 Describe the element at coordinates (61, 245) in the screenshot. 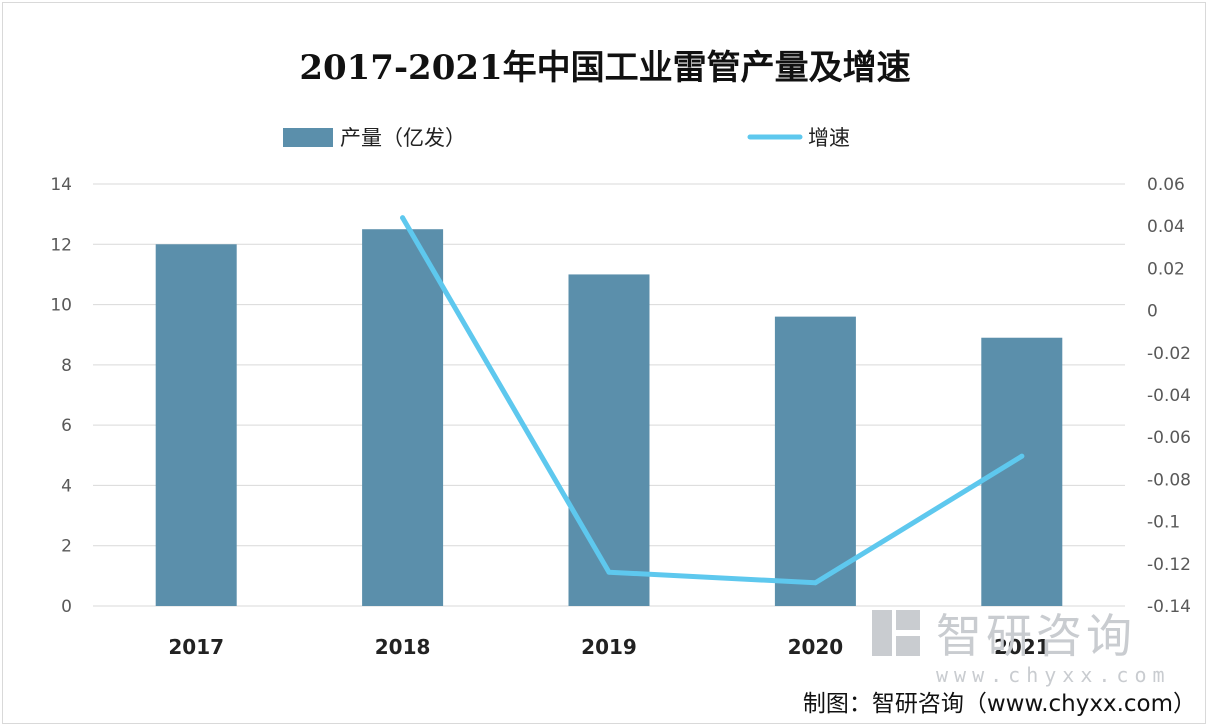

I see `y-left-tick-label: 12` at that location.